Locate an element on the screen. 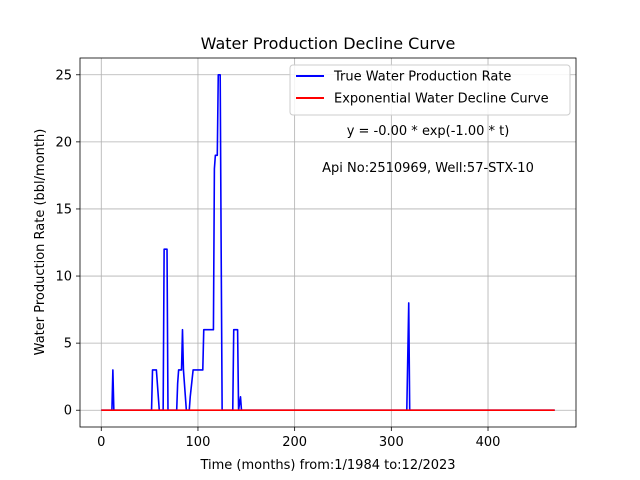 The height and width of the screenshot is (480, 640). well-annotation: Api No:2510969, Well:57-STX-10 is located at coordinates (428, 168).